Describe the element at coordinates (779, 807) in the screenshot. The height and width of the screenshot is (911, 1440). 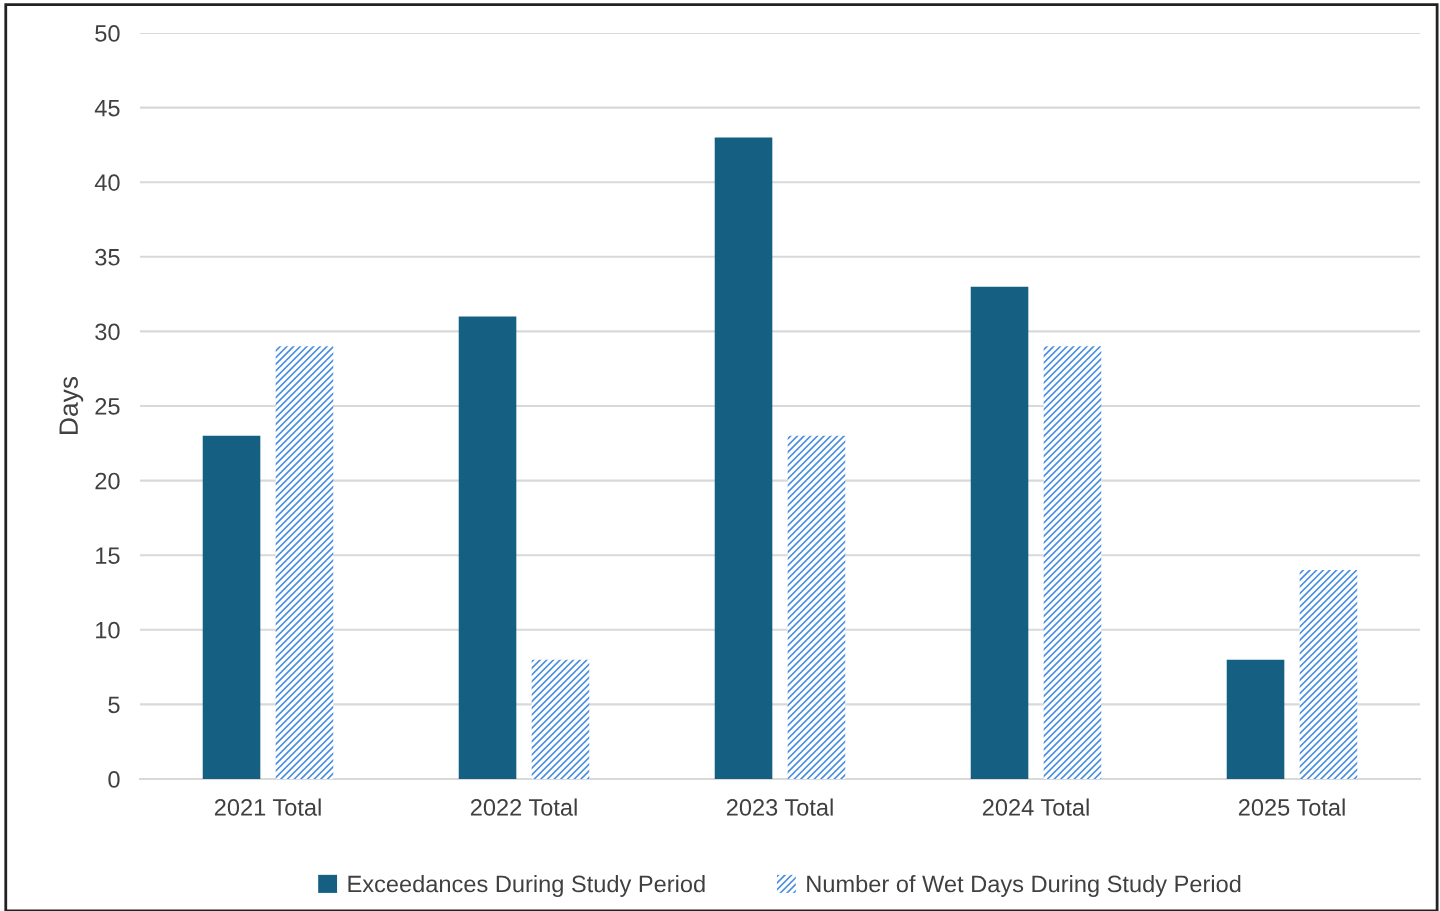
I see `x-tick-label: 2023 Total` at that location.